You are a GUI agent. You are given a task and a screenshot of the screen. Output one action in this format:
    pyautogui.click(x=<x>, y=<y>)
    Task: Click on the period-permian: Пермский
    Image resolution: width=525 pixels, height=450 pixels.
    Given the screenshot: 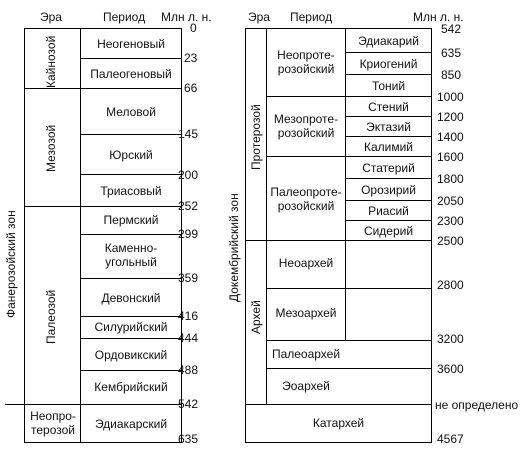 What is the action you would take?
    pyautogui.click(x=131, y=220)
    